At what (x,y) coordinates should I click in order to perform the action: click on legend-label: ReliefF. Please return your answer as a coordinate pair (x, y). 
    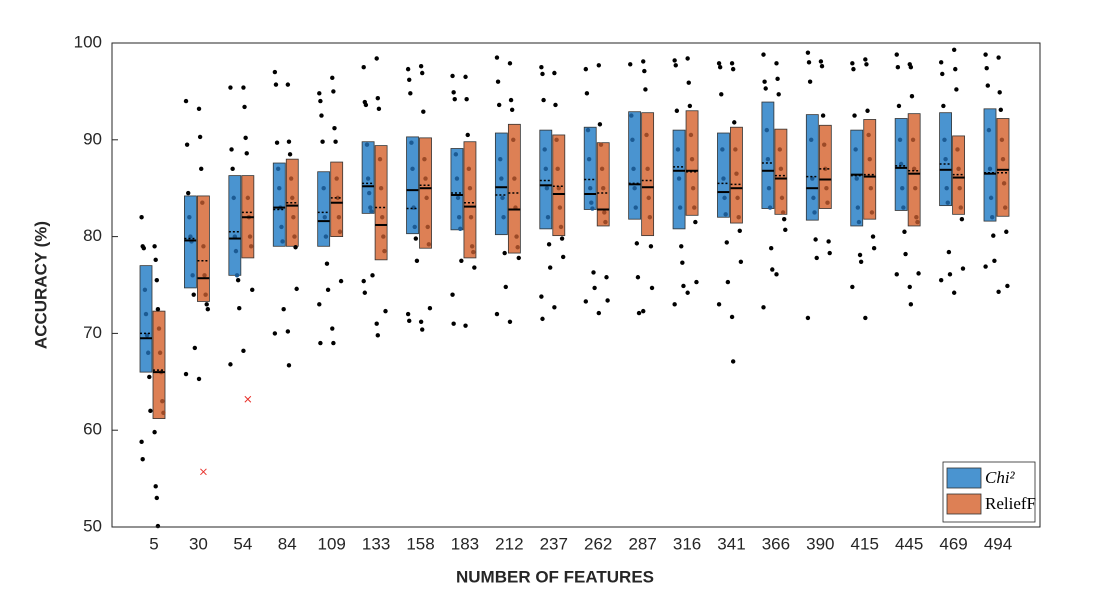
    Looking at the image, I should click on (1010, 503).